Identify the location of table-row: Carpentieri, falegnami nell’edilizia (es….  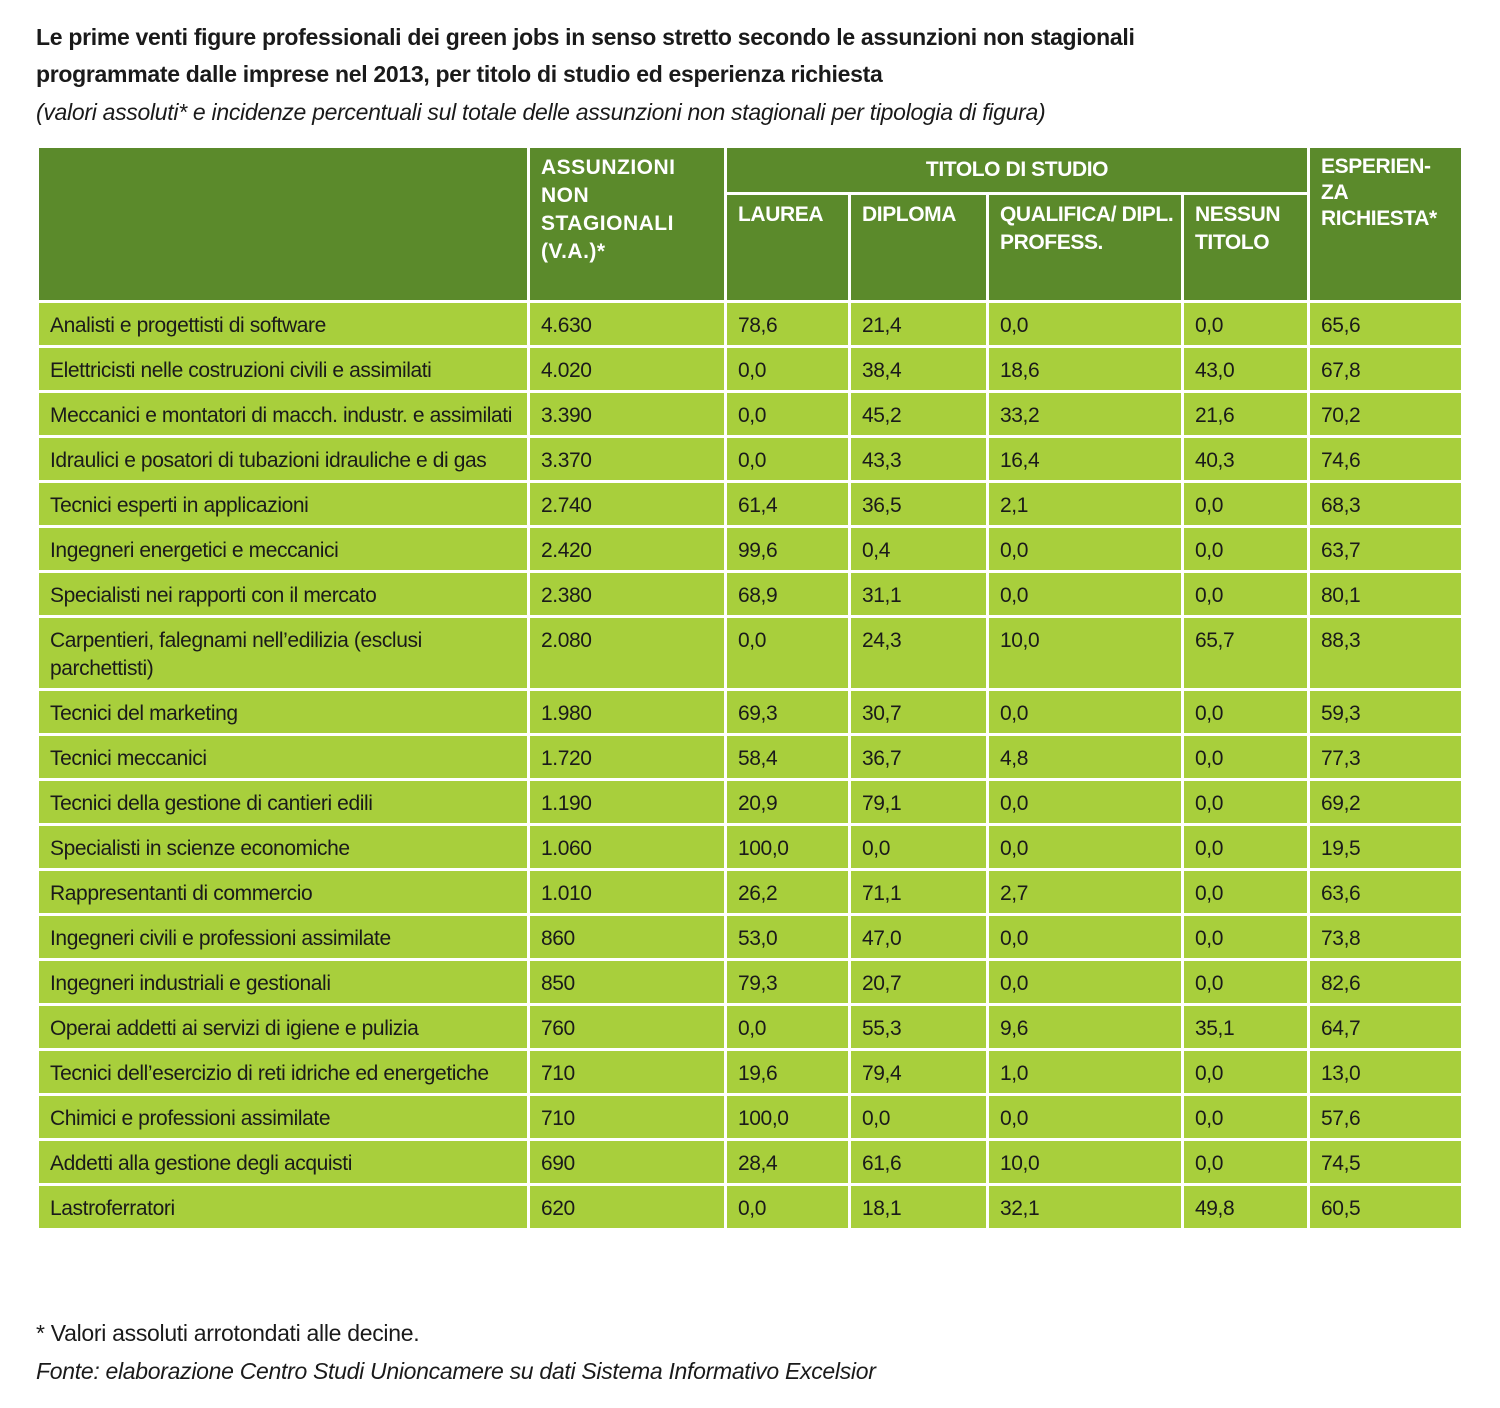
(750, 653).